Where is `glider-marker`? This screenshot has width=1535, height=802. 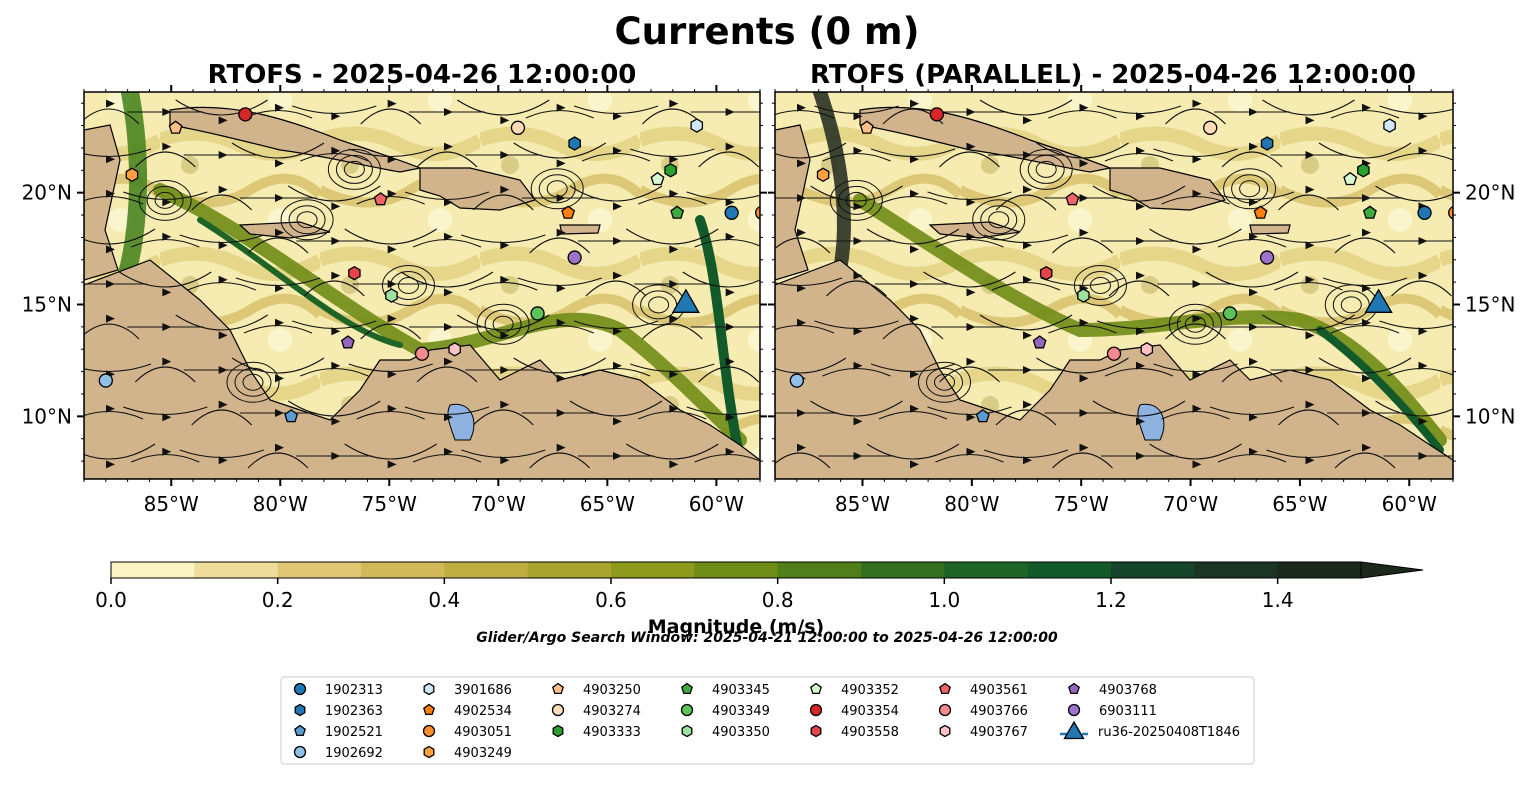
glider-marker is located at coordinates (685, 300).